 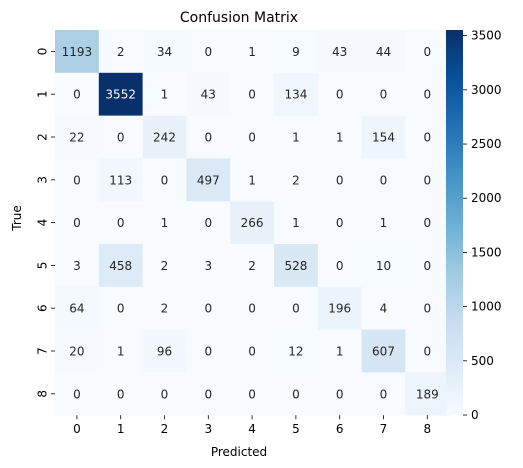 I want to click on y-axis-ticks: 0 1 2 3 4 5 6 7 8, so click(x=45, y=223).